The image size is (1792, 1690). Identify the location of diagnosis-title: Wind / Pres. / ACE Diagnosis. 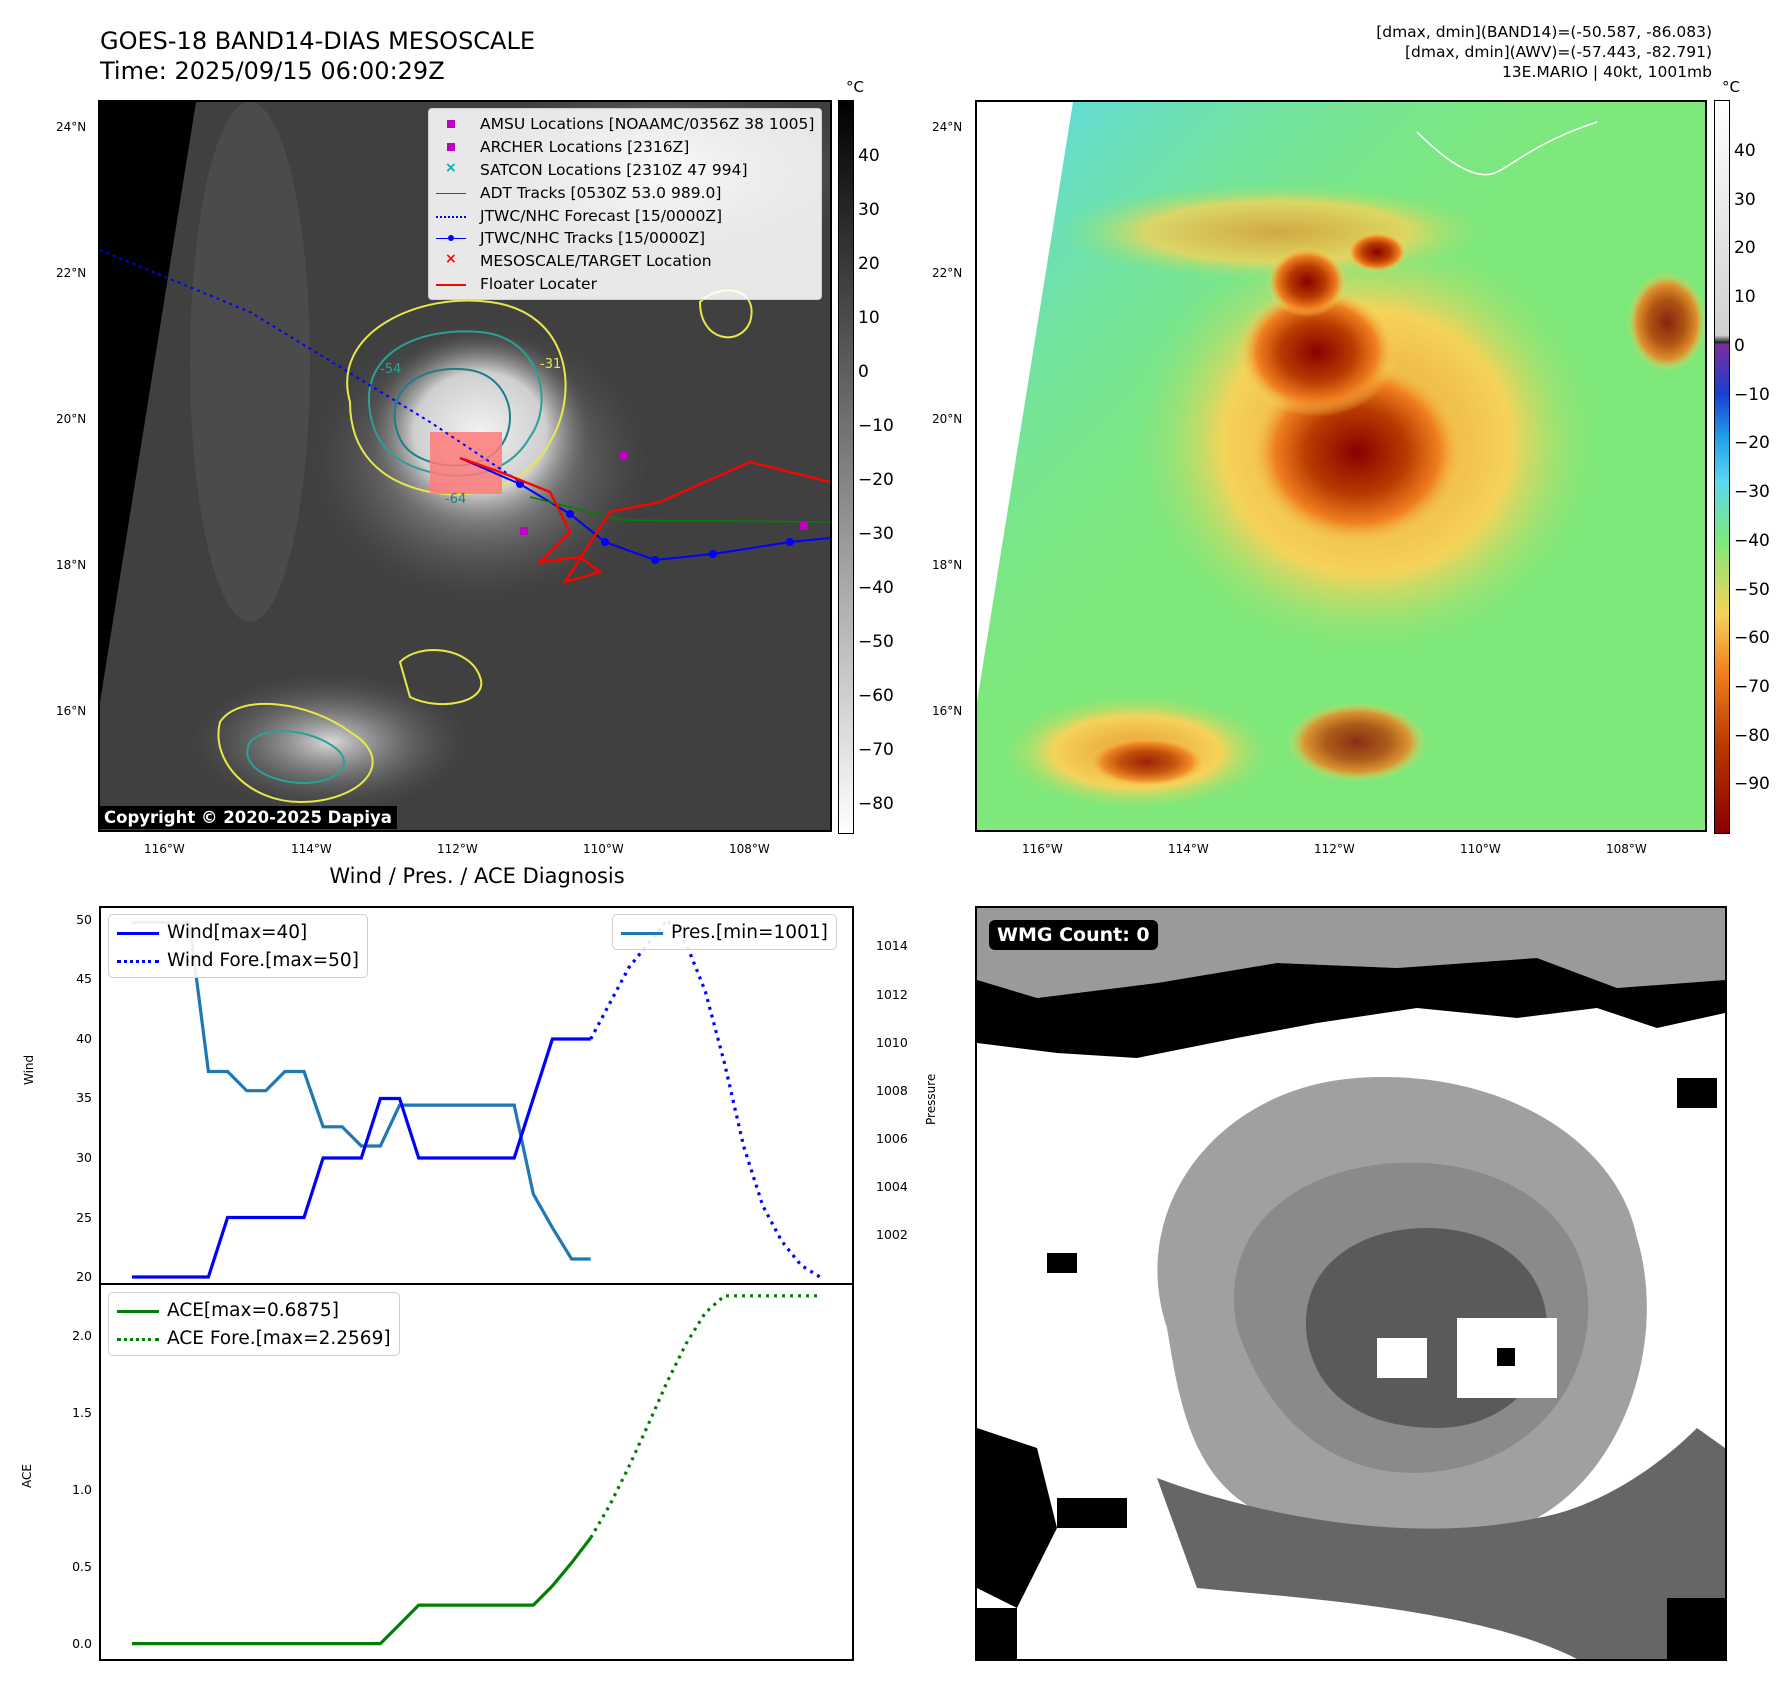
(477, 876).